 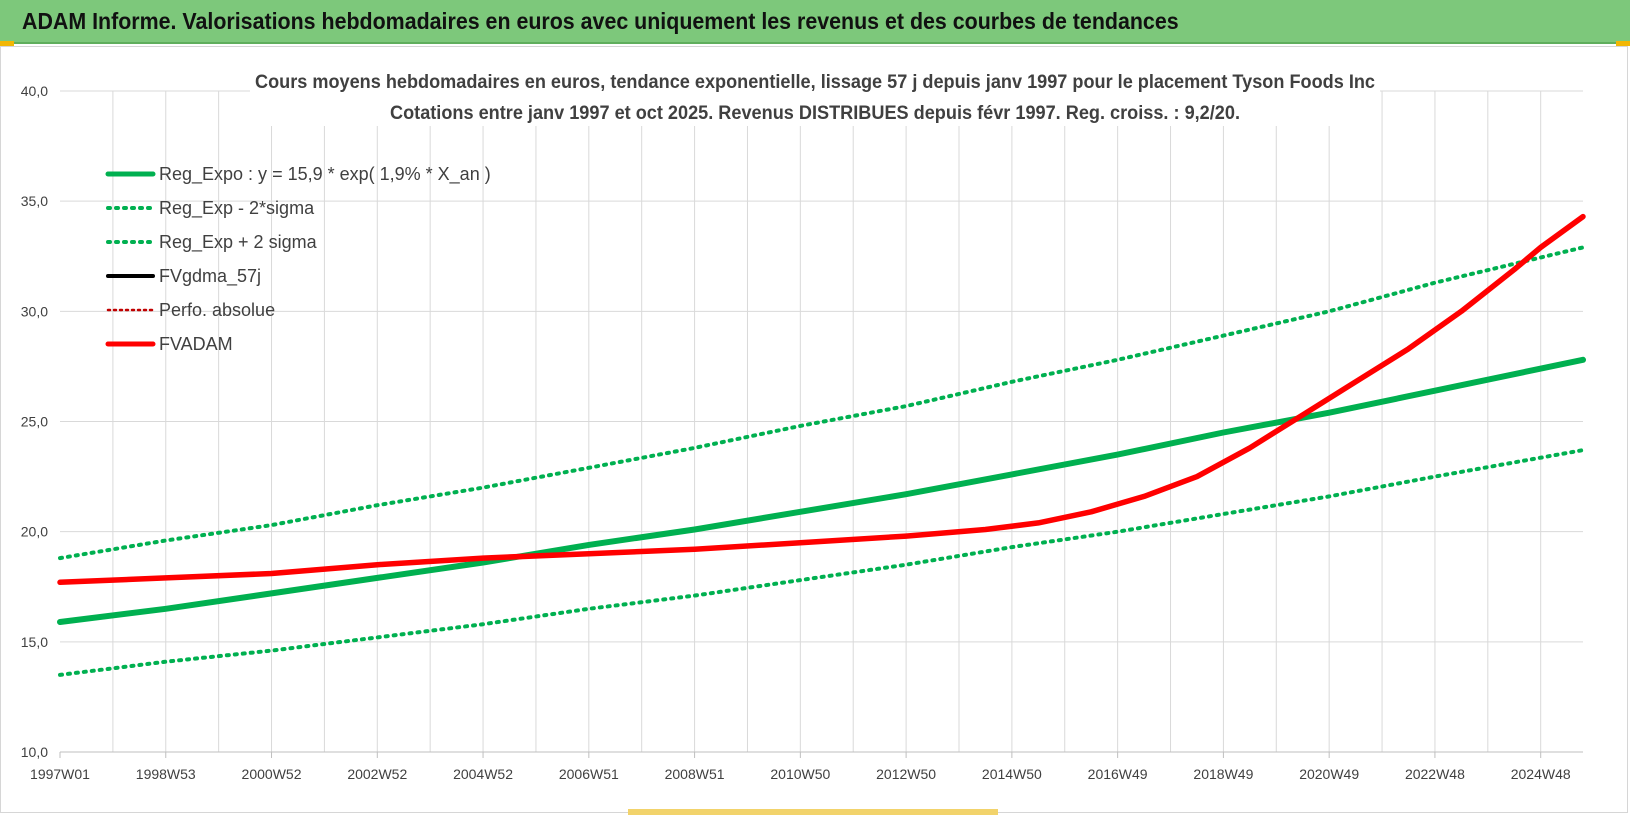 I want to click on x-tick-label: 2010W50, so click(x=800, y=774).